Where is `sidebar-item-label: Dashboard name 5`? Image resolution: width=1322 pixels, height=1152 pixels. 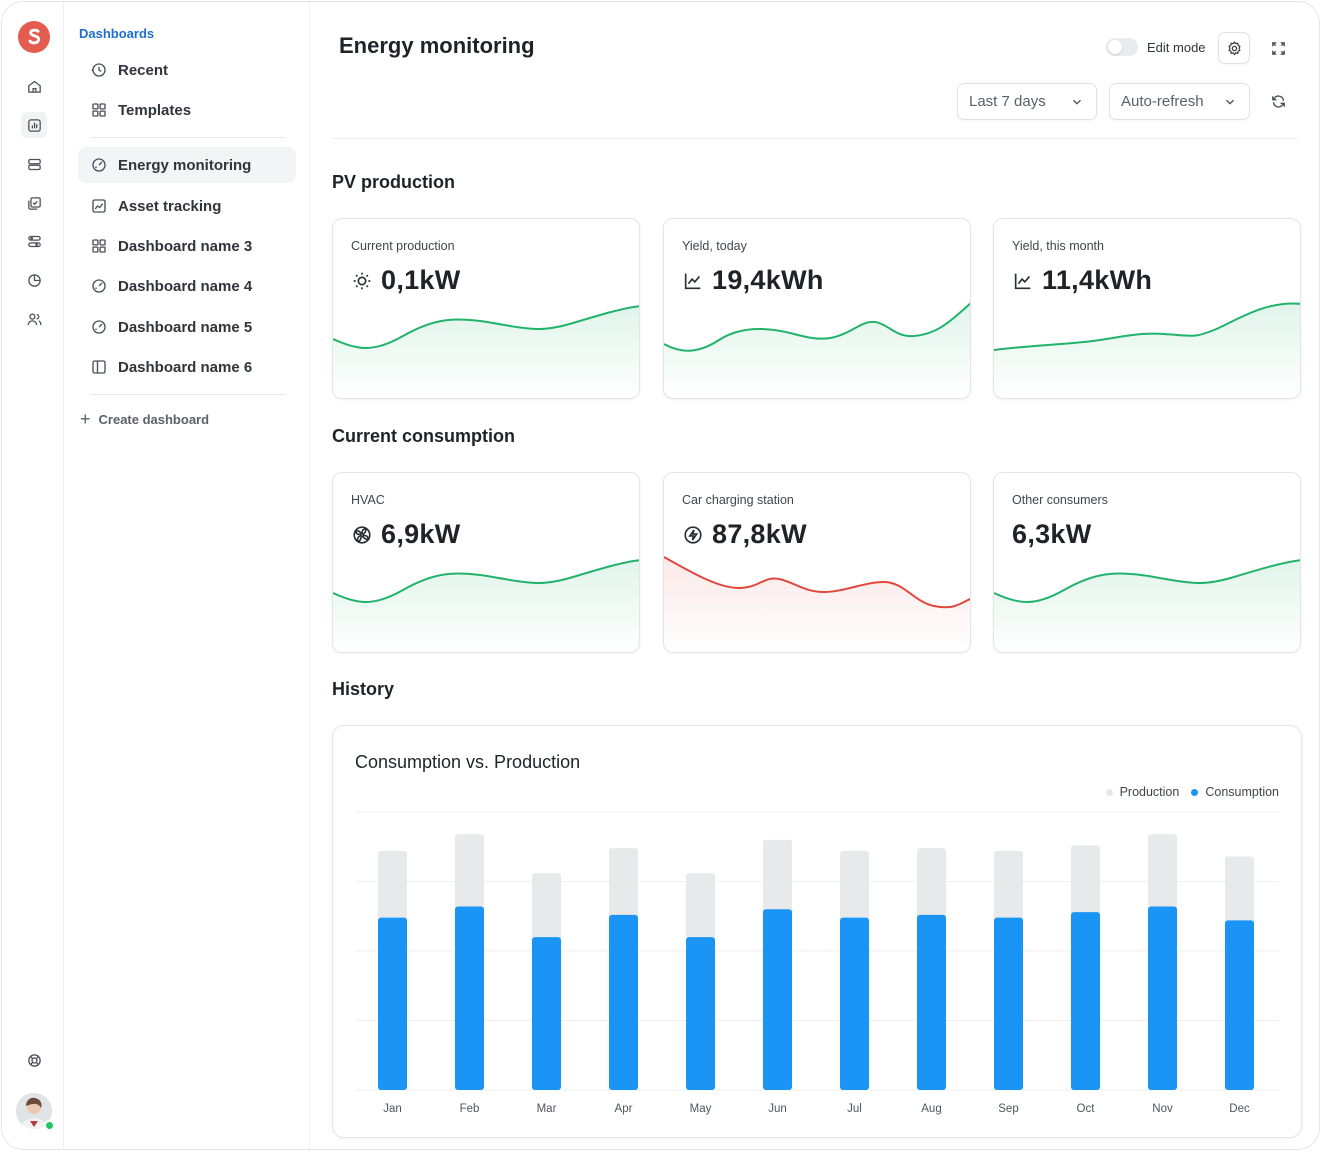 sidebar-item-label: Dashboard name 5 is located at coordinates (185, 327).